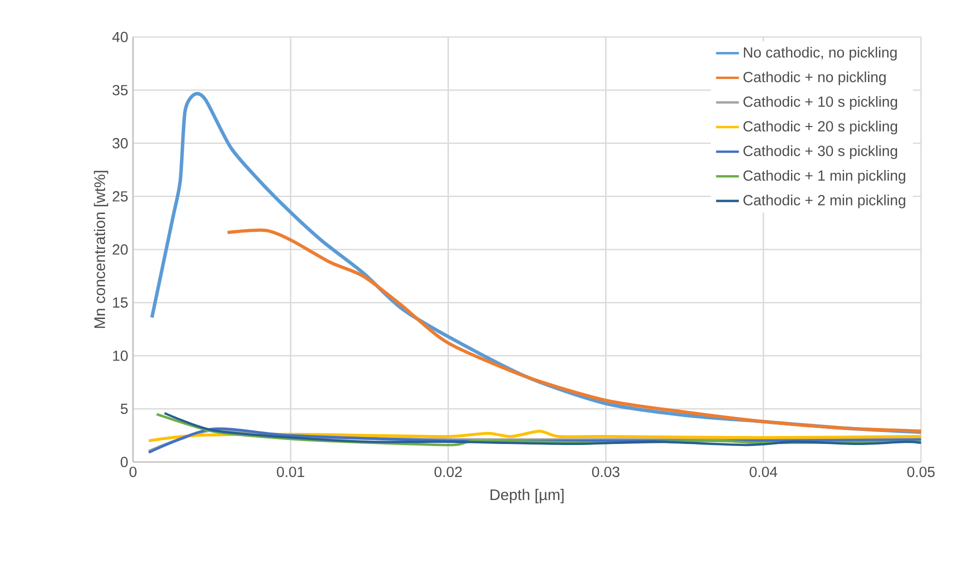  I want to click on legend-label: Cathodic + 10 s pickling, so click(820, 103).